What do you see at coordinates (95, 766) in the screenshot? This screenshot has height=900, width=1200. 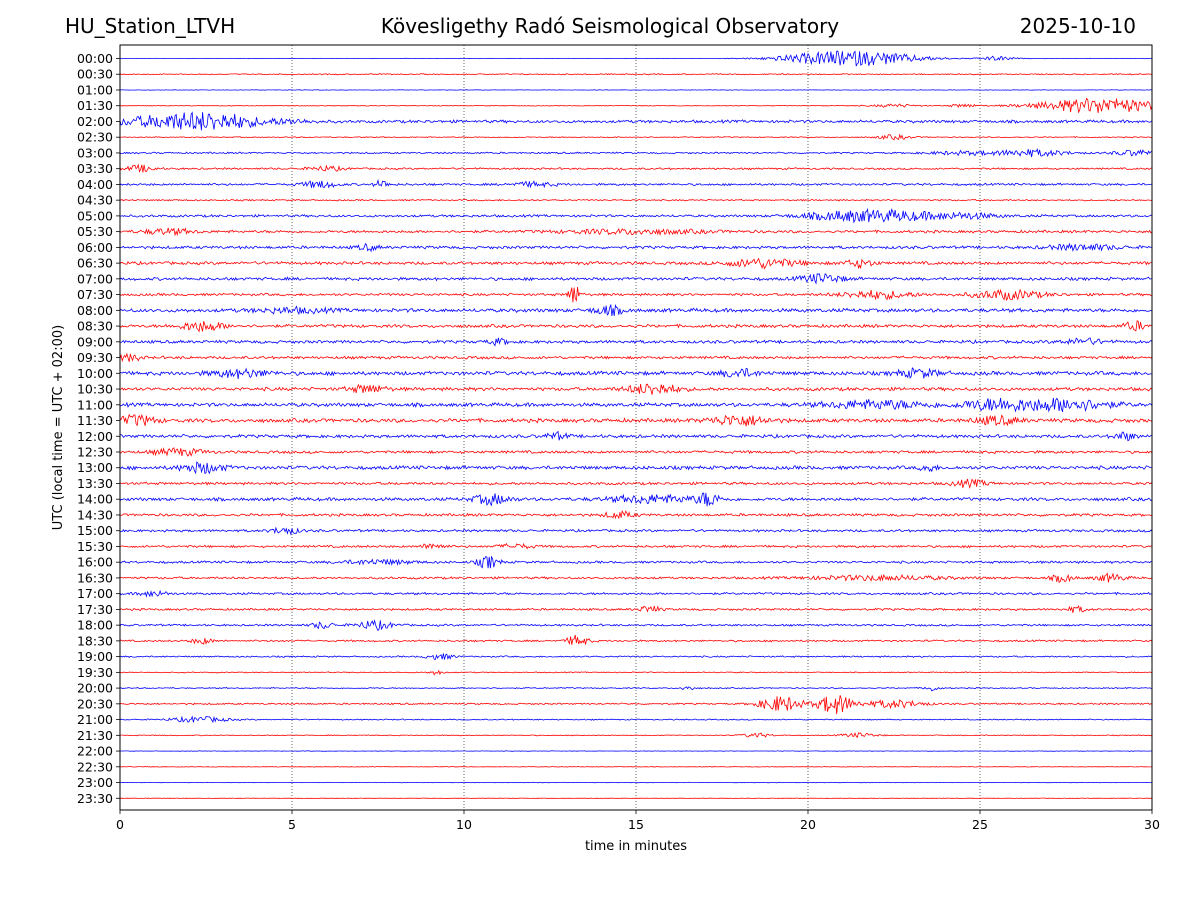 I see `y-tick-label: 22:30` at bounding box center [95, 766].